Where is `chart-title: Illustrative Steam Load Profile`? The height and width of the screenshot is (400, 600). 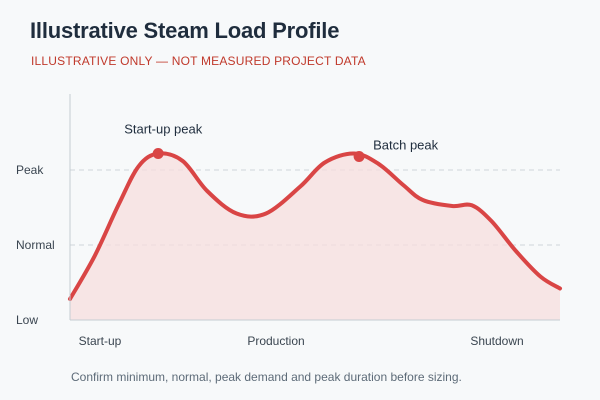 chart-title: Illustrative Steam Load Profile is located at coordinates (185, 30).